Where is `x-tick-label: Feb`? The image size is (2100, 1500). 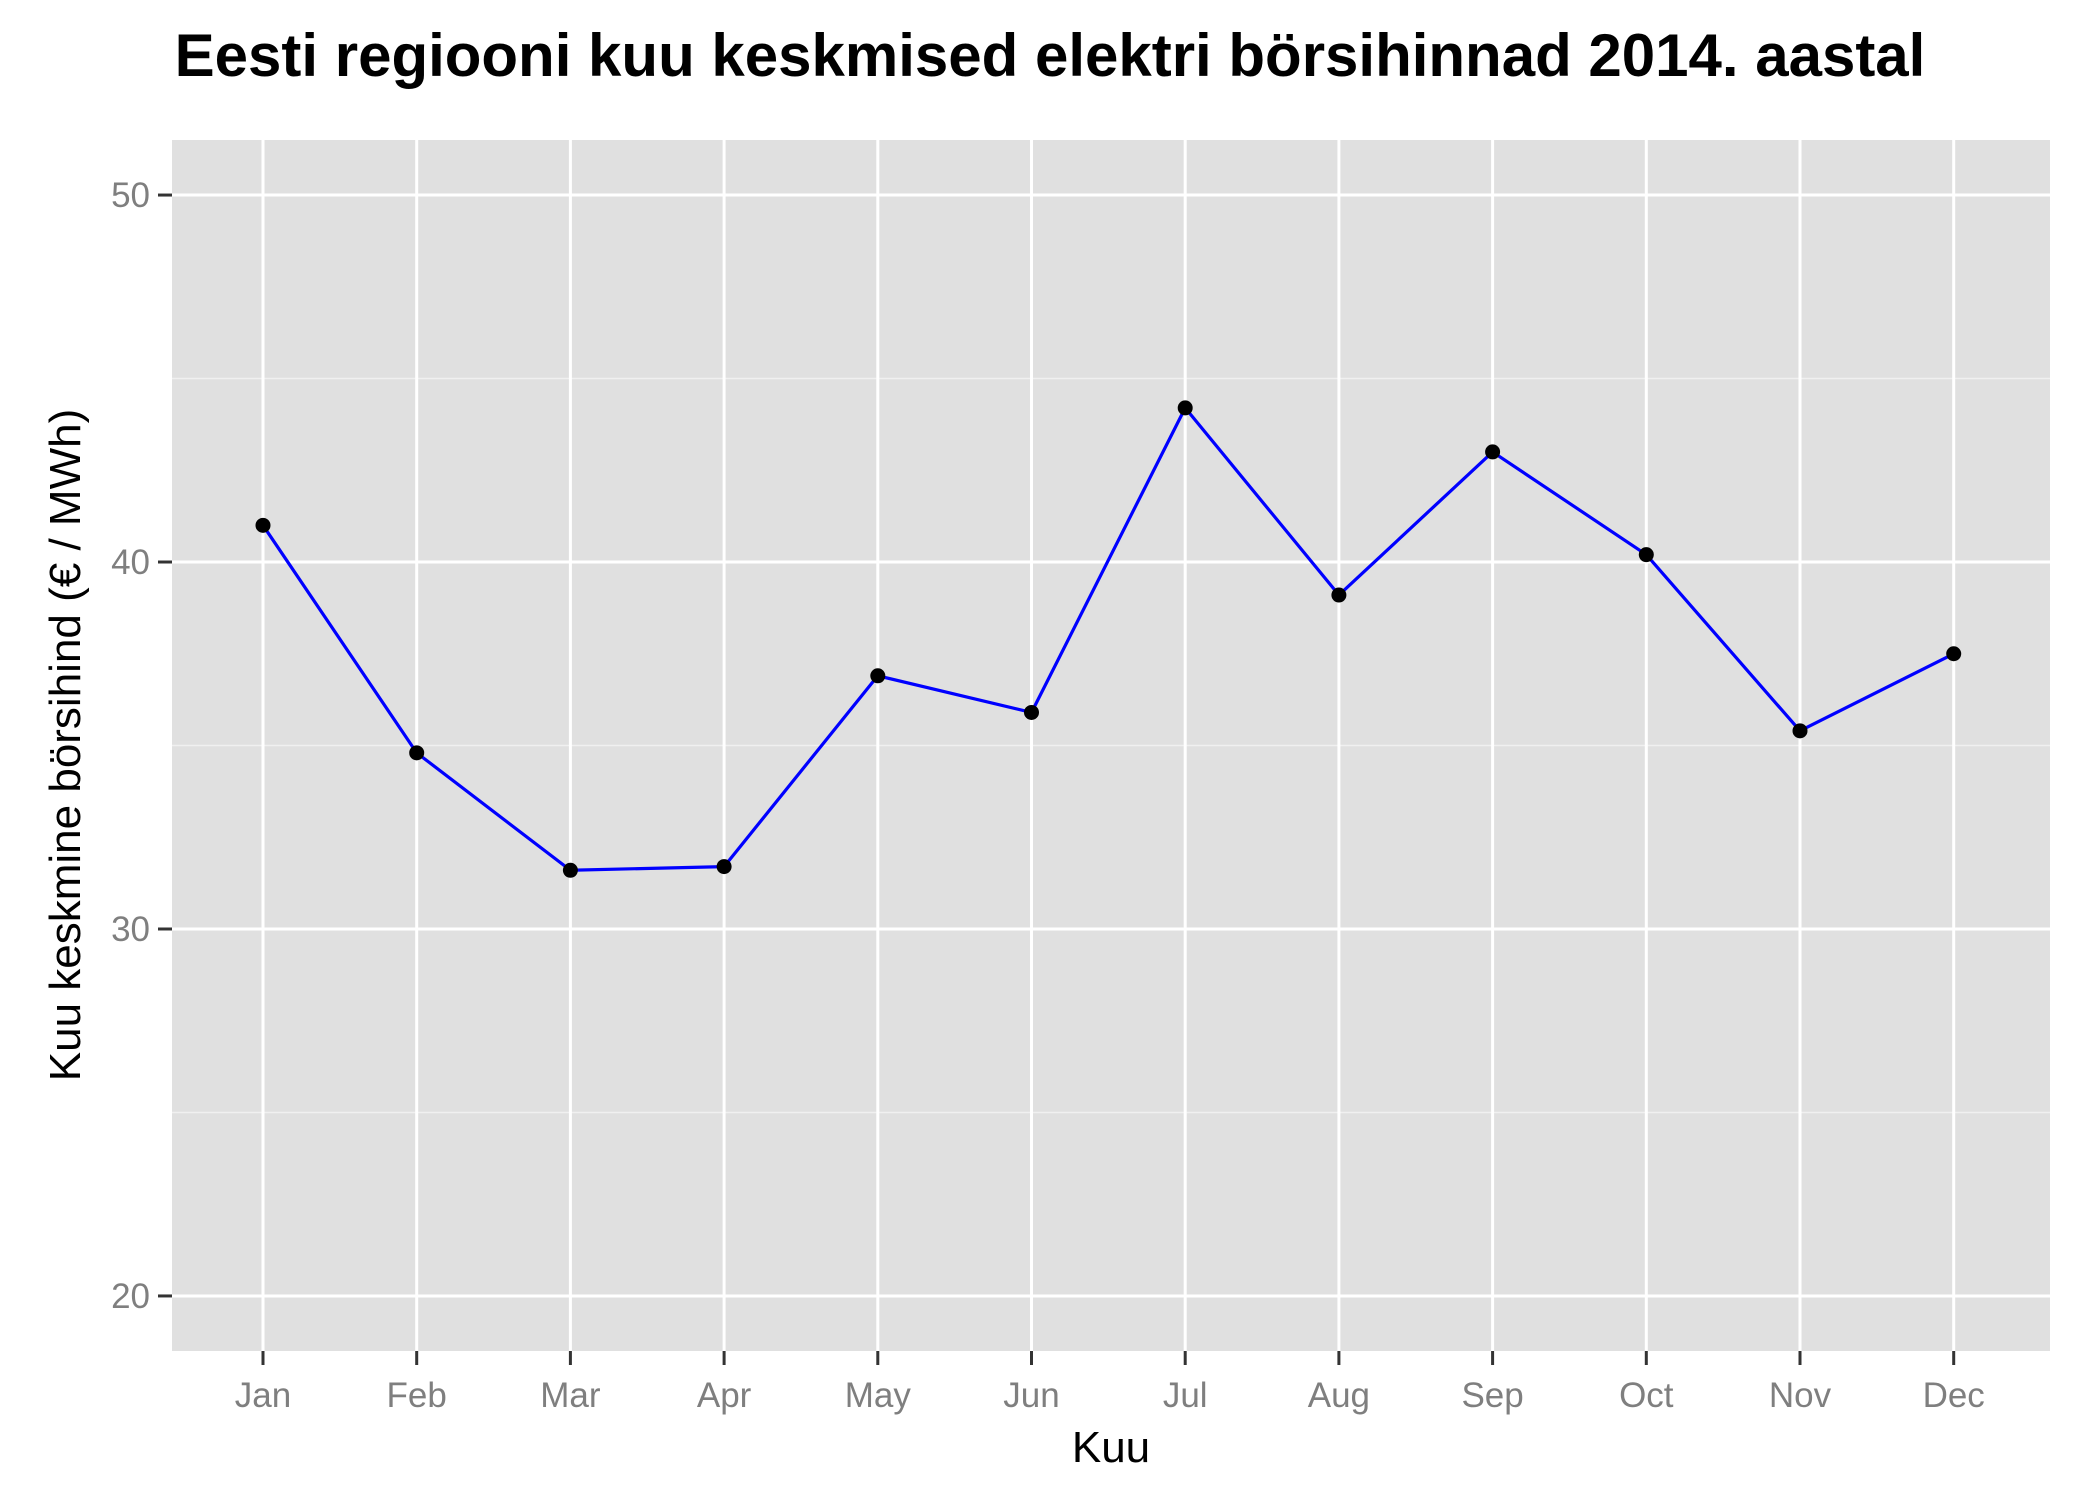 x-tick-label: Feb is located at coordinates (417, 1395).